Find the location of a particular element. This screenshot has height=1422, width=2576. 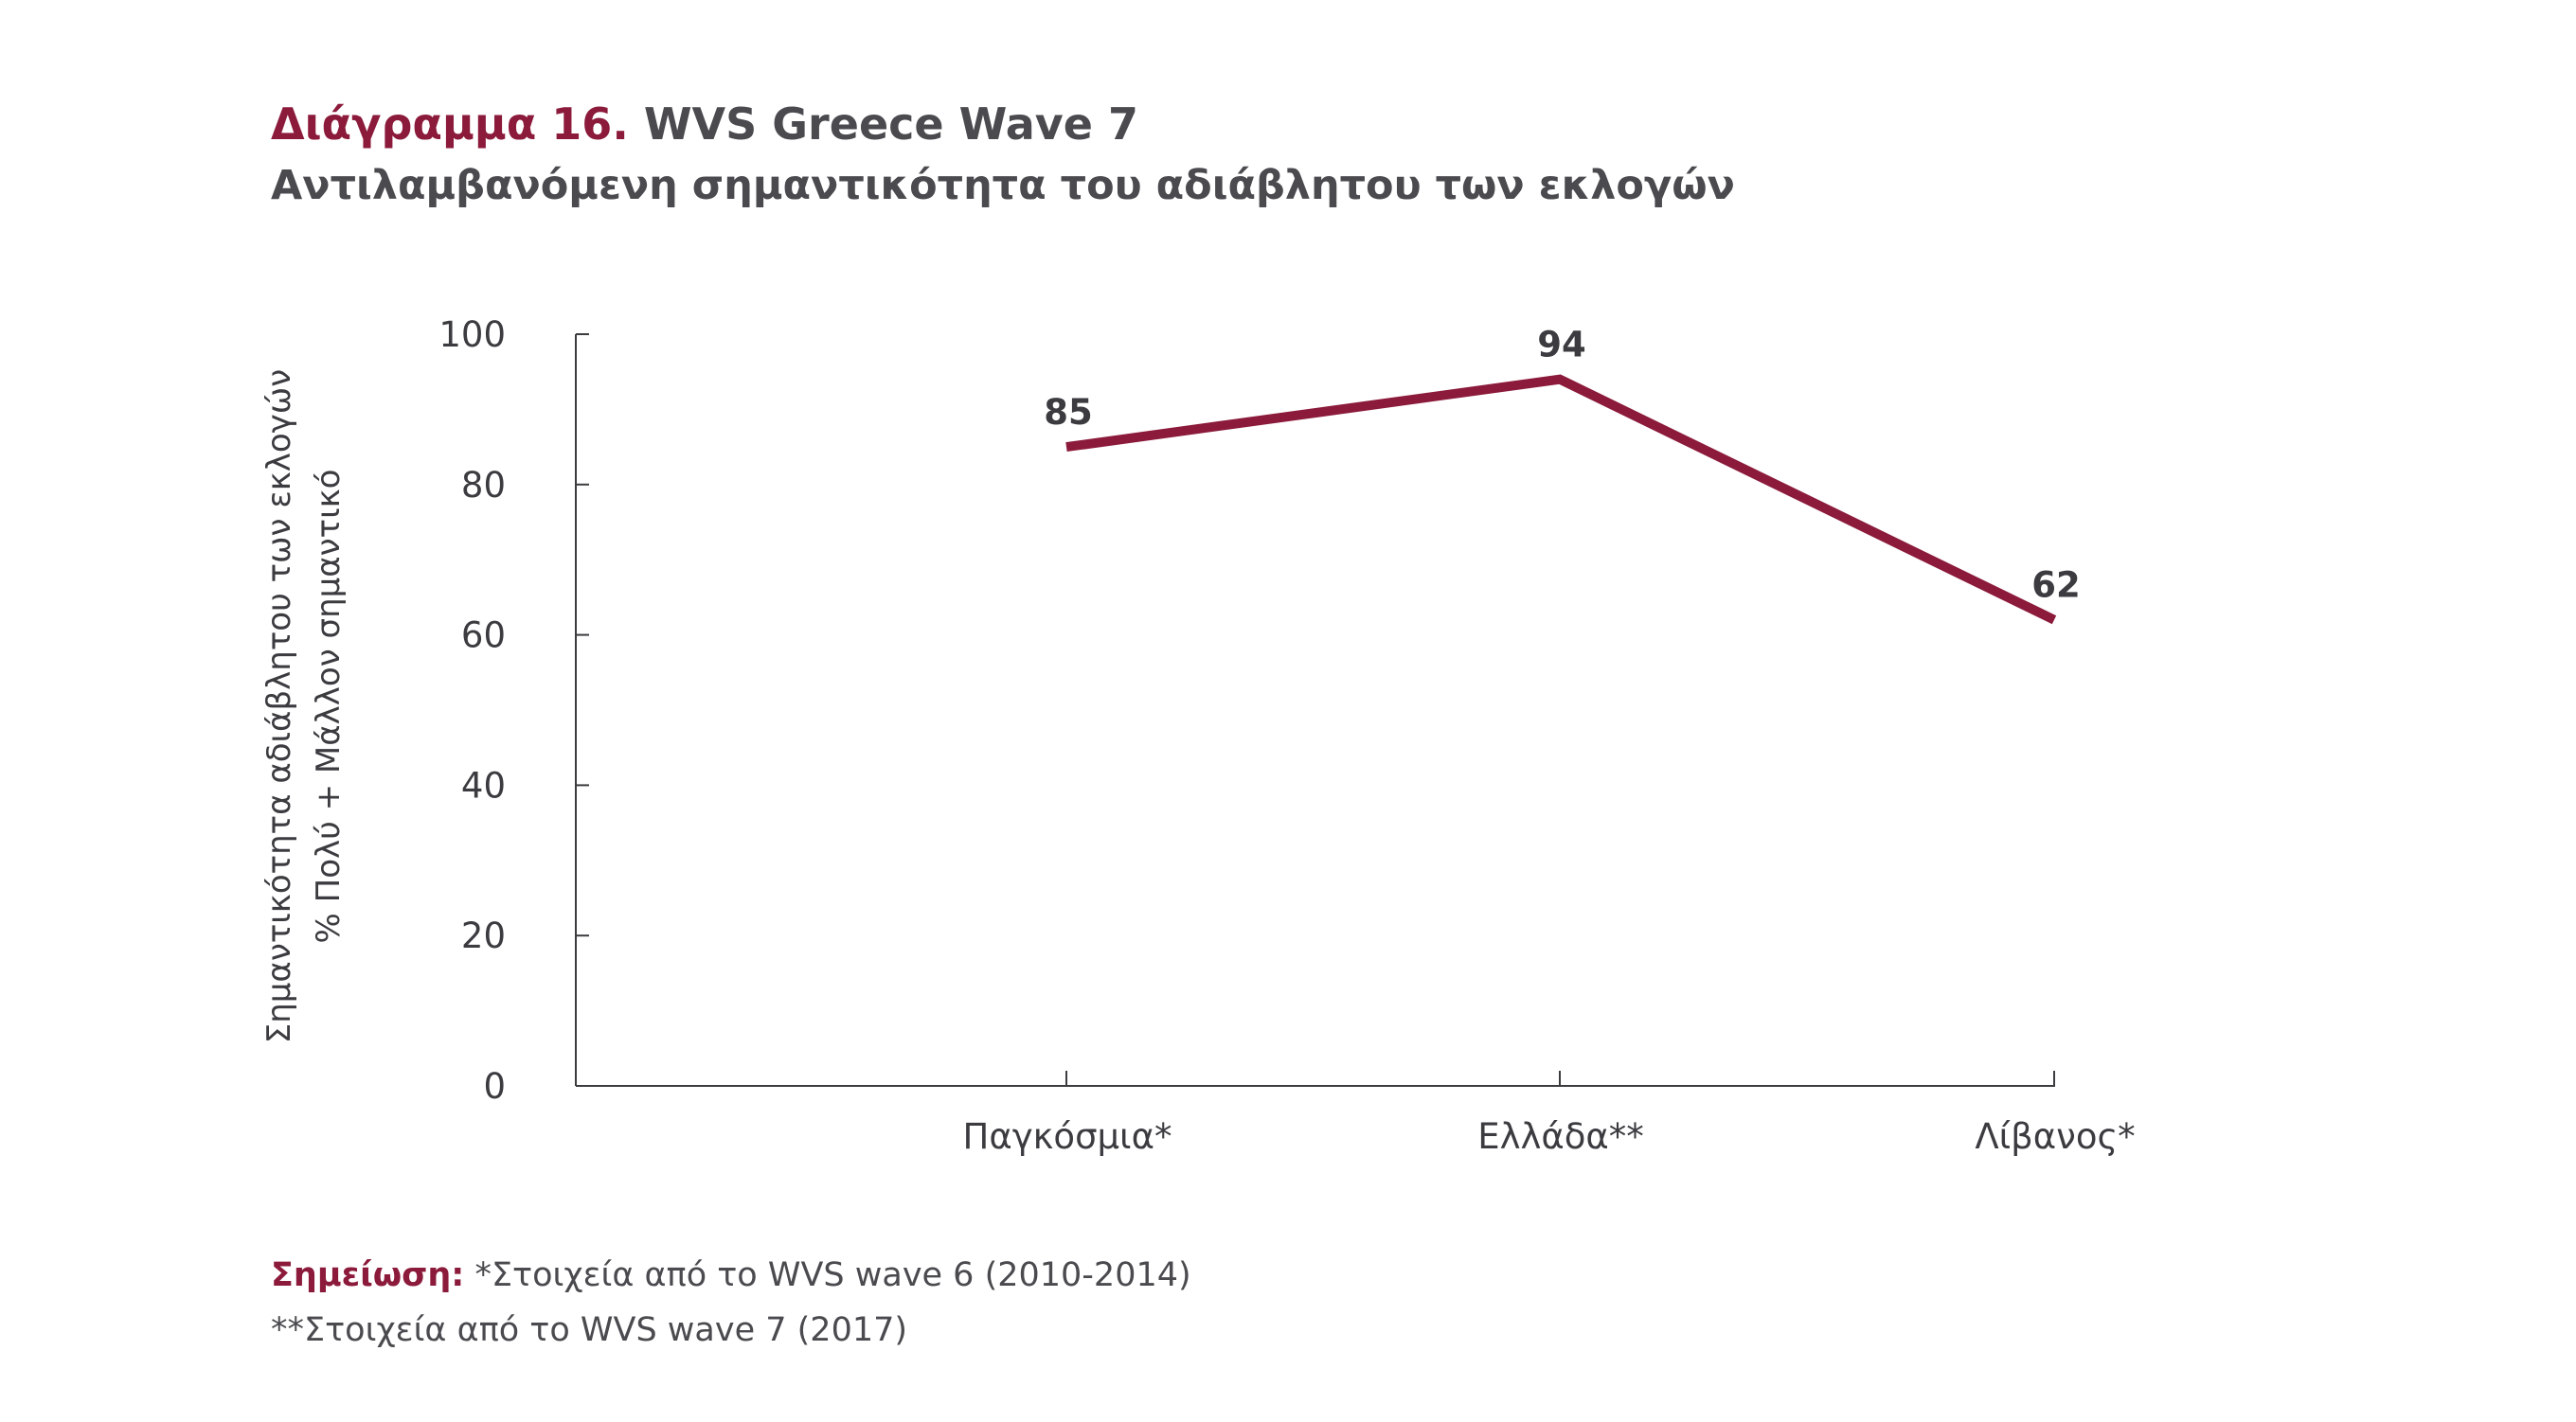

y-tick-label: 100 is located at coordinates (472, 334).